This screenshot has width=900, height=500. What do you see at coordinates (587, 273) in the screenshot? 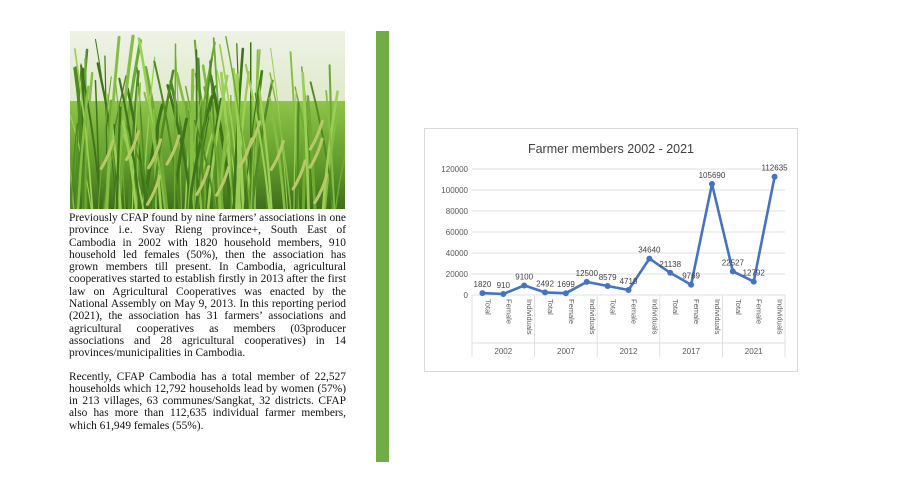
I see `data-label: 12500` at bounding box center [587, 273].